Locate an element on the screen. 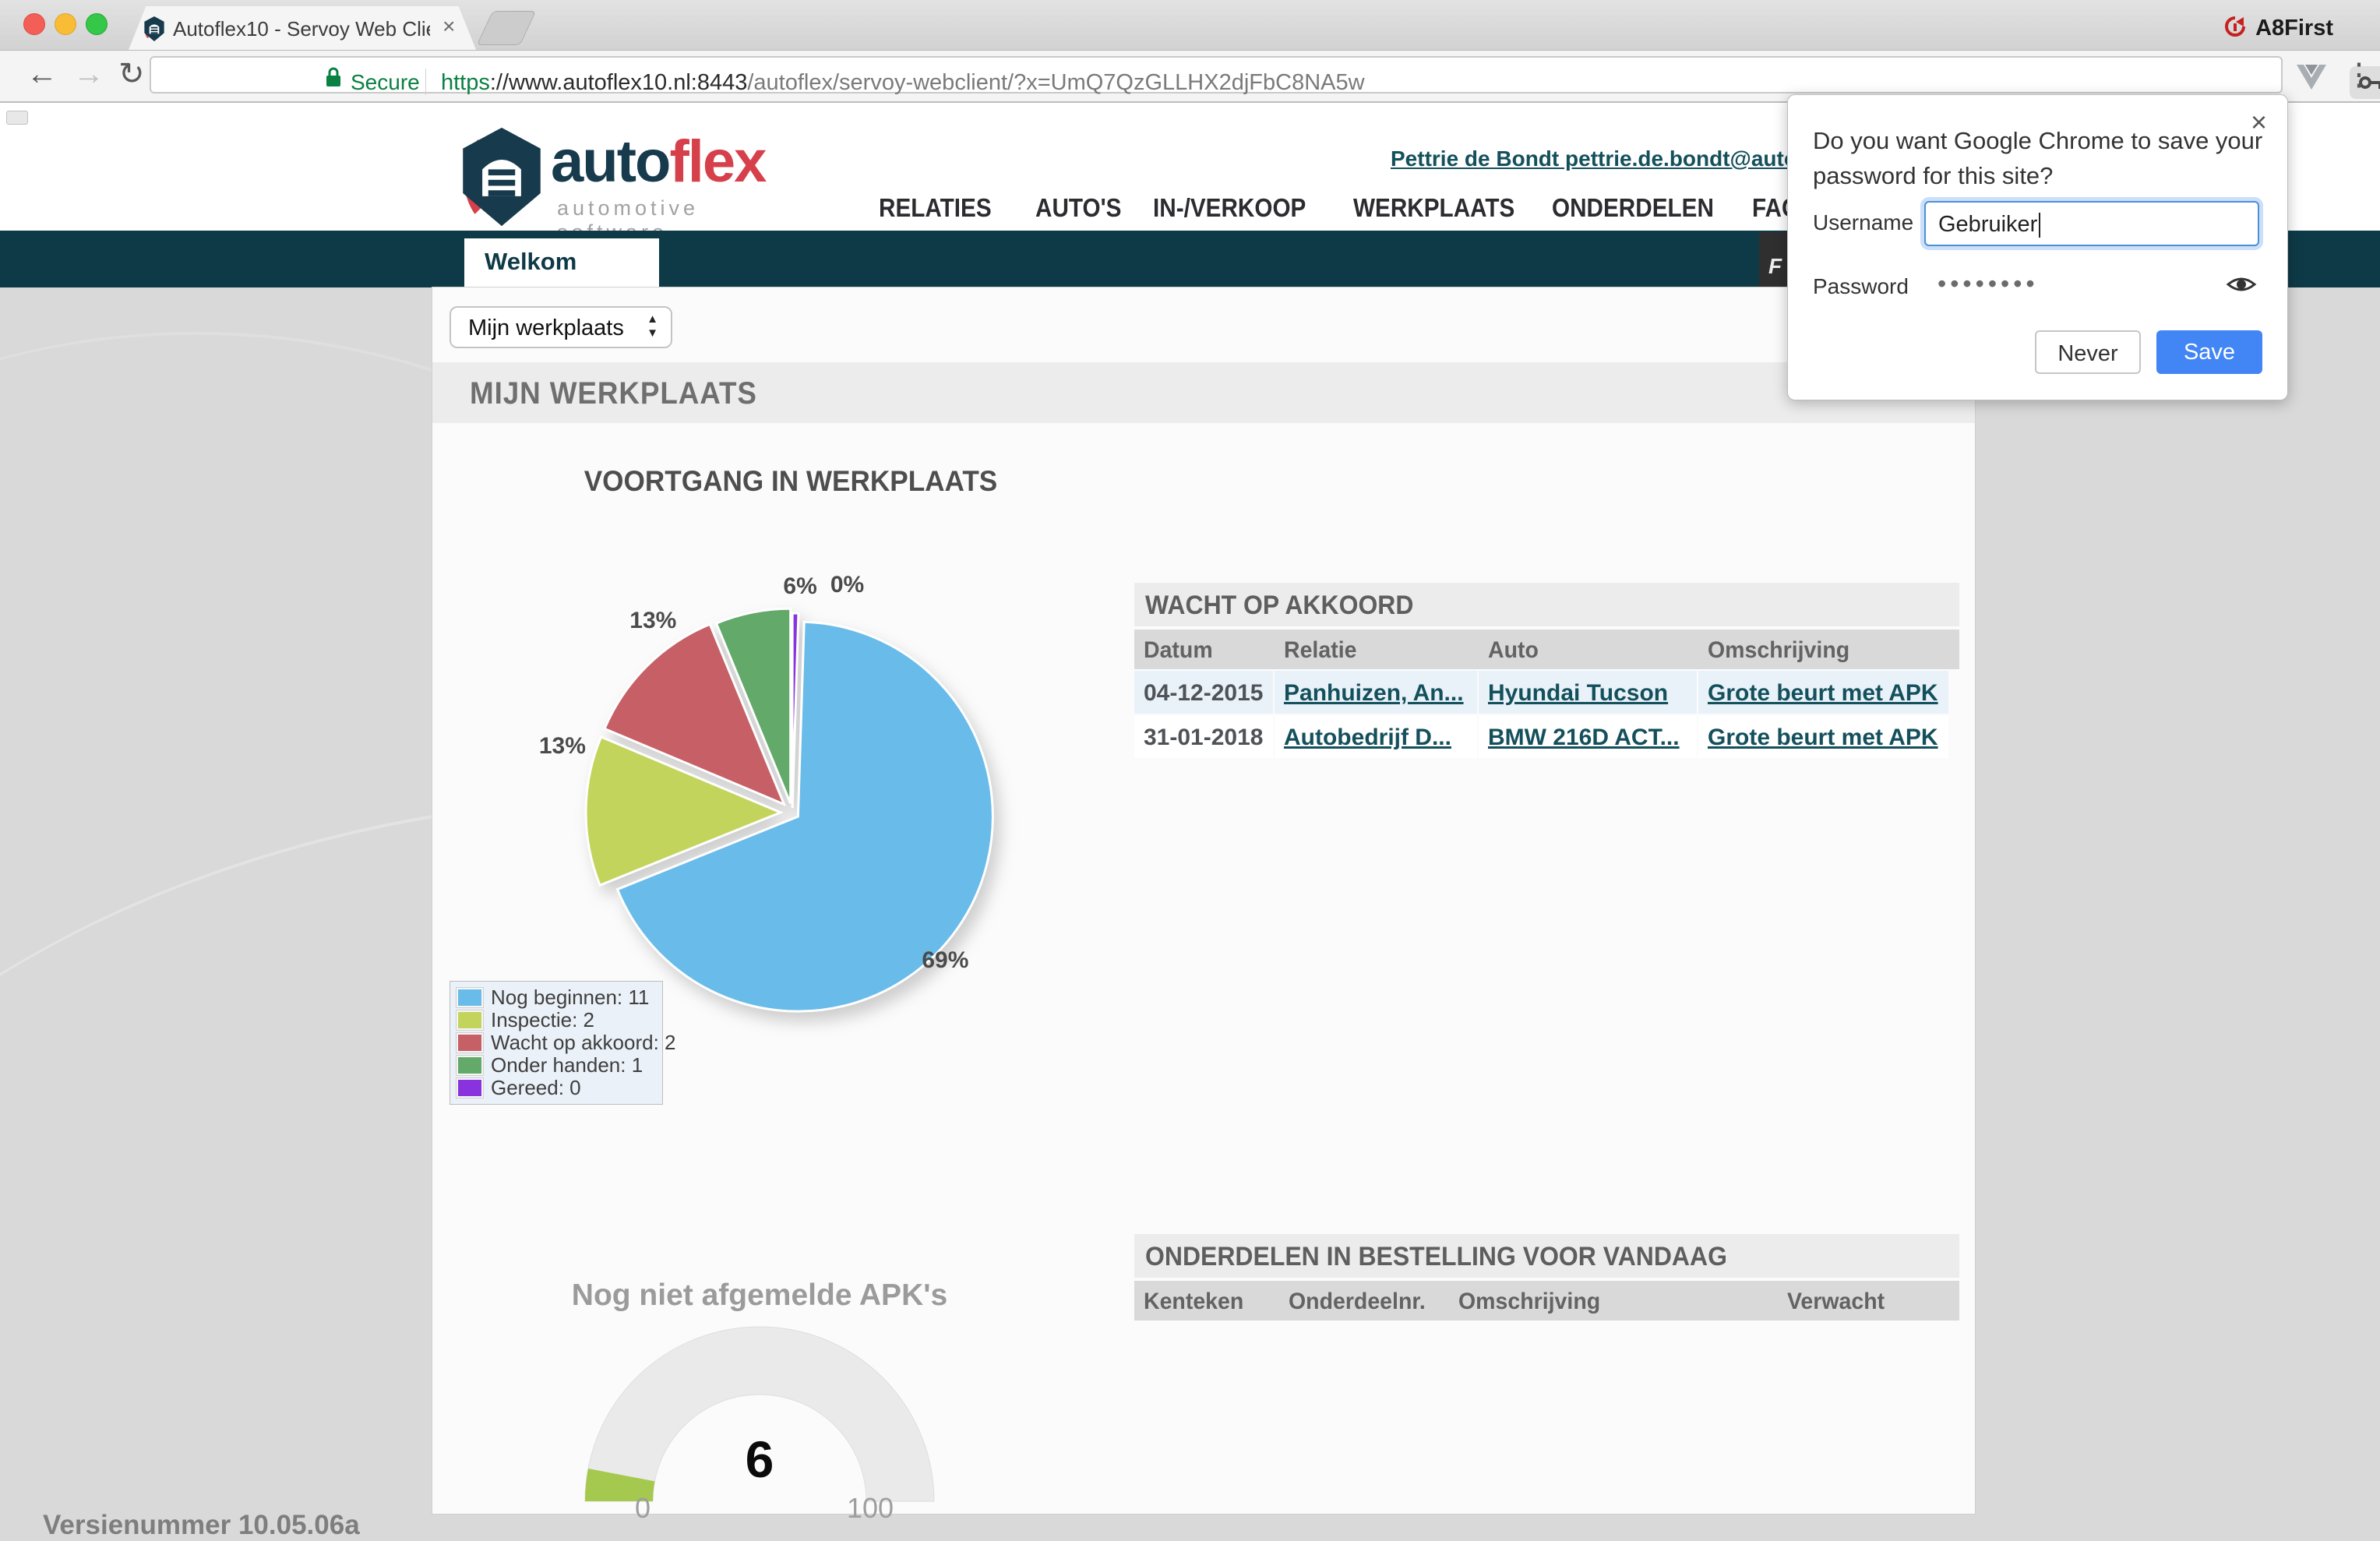 The width and height of the screenshot is (2380, 1541). reload-button: ↻ is located at coordinates (131, 74).